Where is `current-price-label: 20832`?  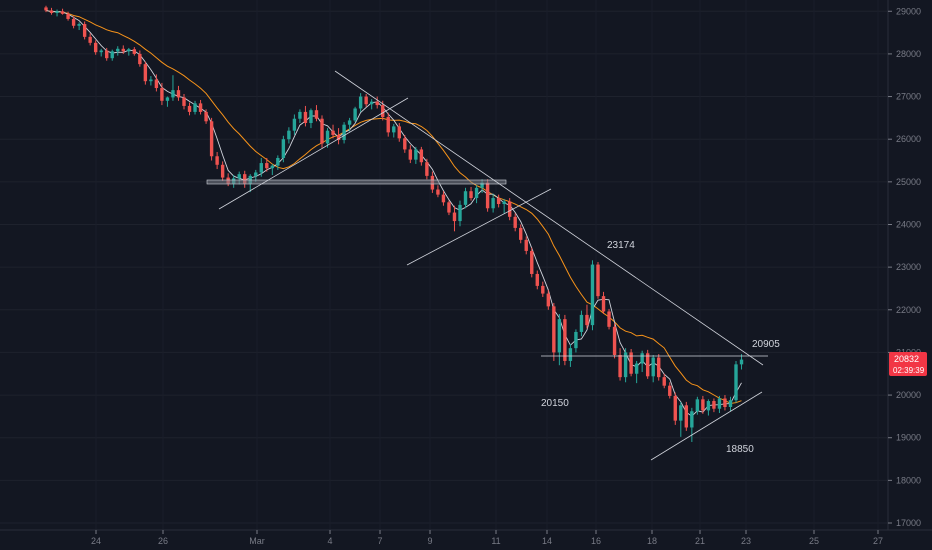
current-price-label: 20832 is located at coordinates (906, 359).